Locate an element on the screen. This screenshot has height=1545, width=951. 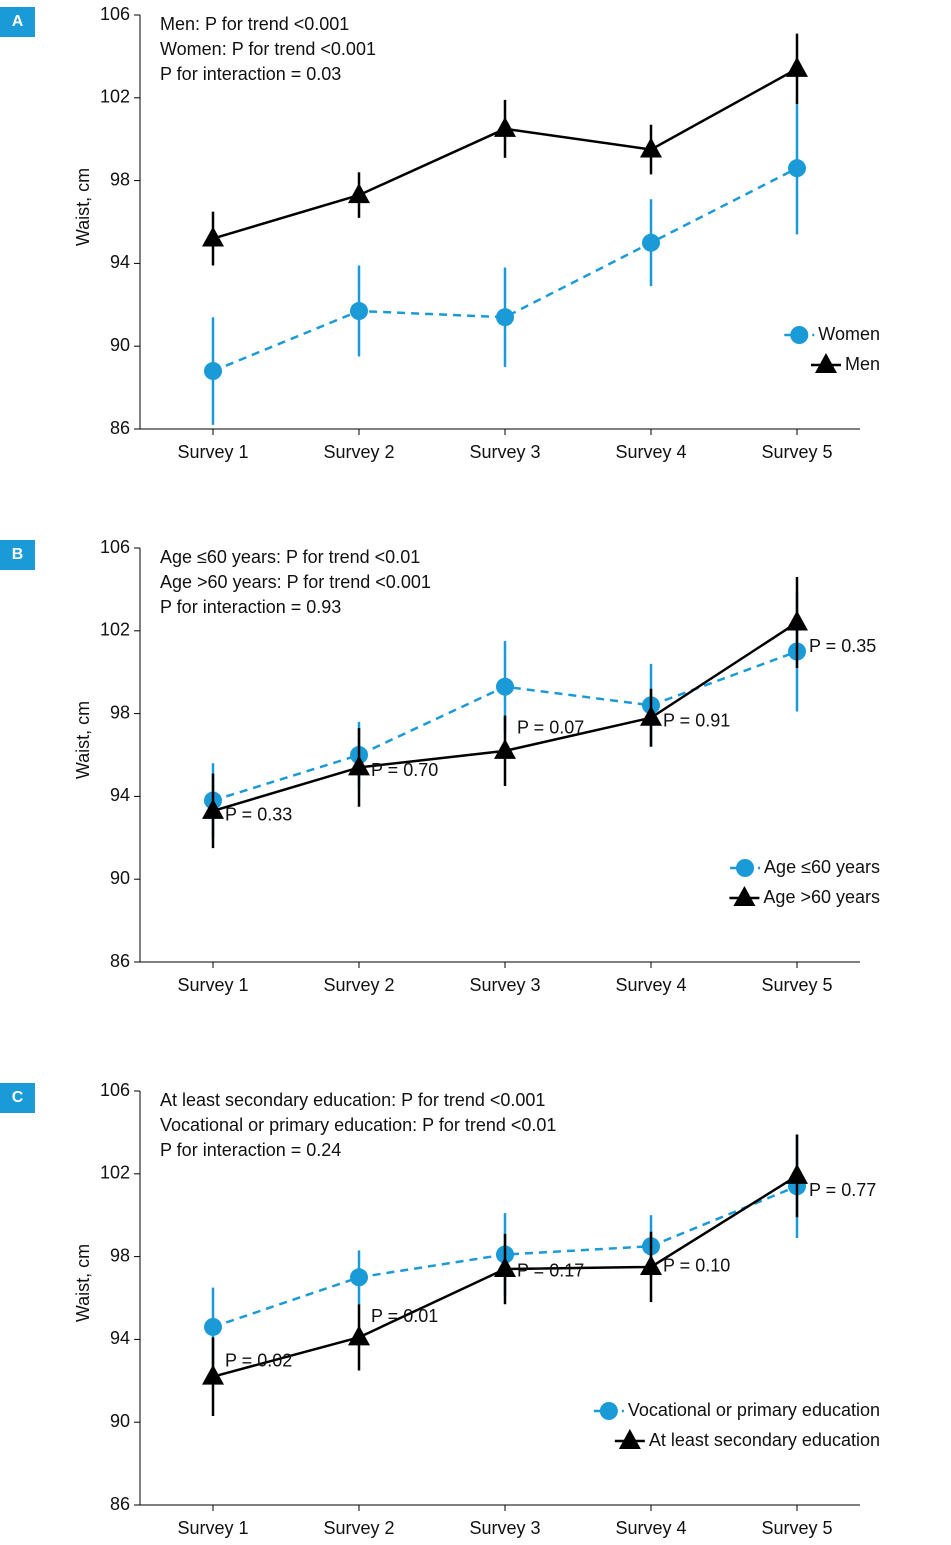
panel-label: A is located at coordinates (18, 21).